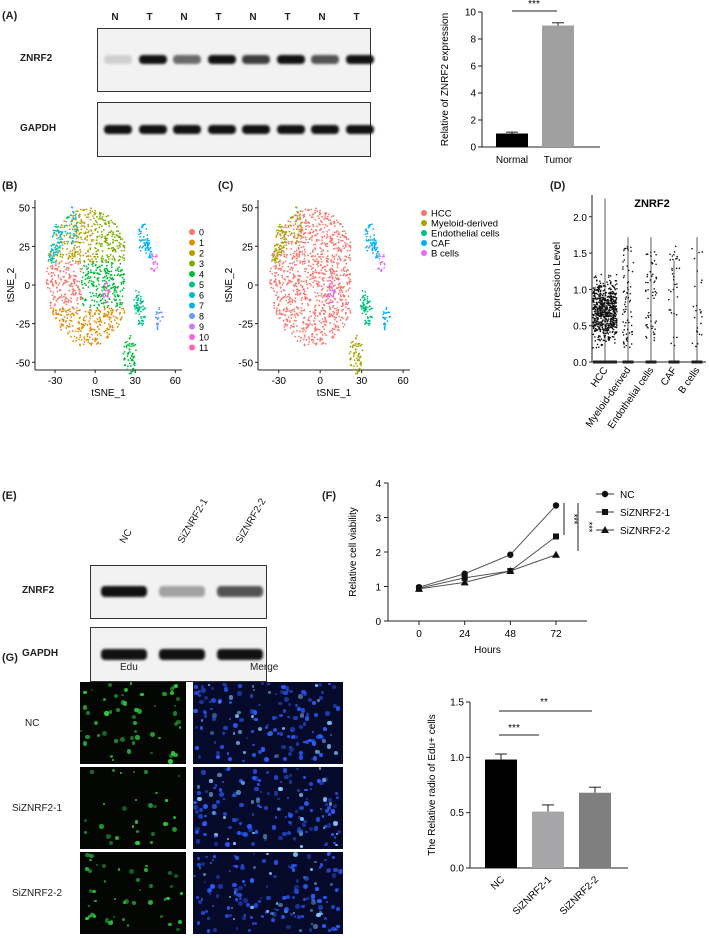 The image size is (709, 938). Describe the element at coordinates (440, 244) in the screenshot. I see `legend-label: CAF` at that location.